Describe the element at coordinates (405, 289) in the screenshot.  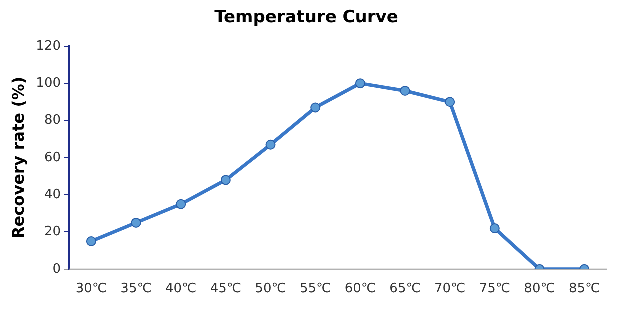
I see `x-tick-label: 65℃` at that location.